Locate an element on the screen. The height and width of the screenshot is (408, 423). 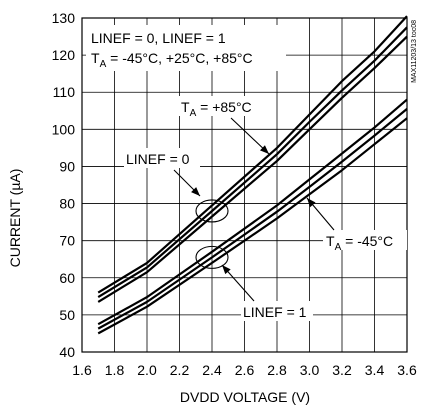
ta85-label: TA = +85°C is located at coordinates (216, 109).